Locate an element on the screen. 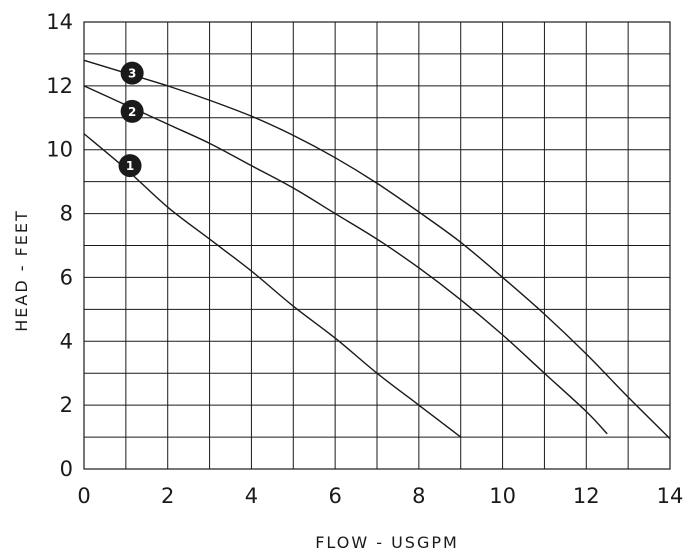 This screenshot has width=692, height=552. y-tick-labels: 0 2 4 6 8 10 12 14 is located at coordinates (59, 245).